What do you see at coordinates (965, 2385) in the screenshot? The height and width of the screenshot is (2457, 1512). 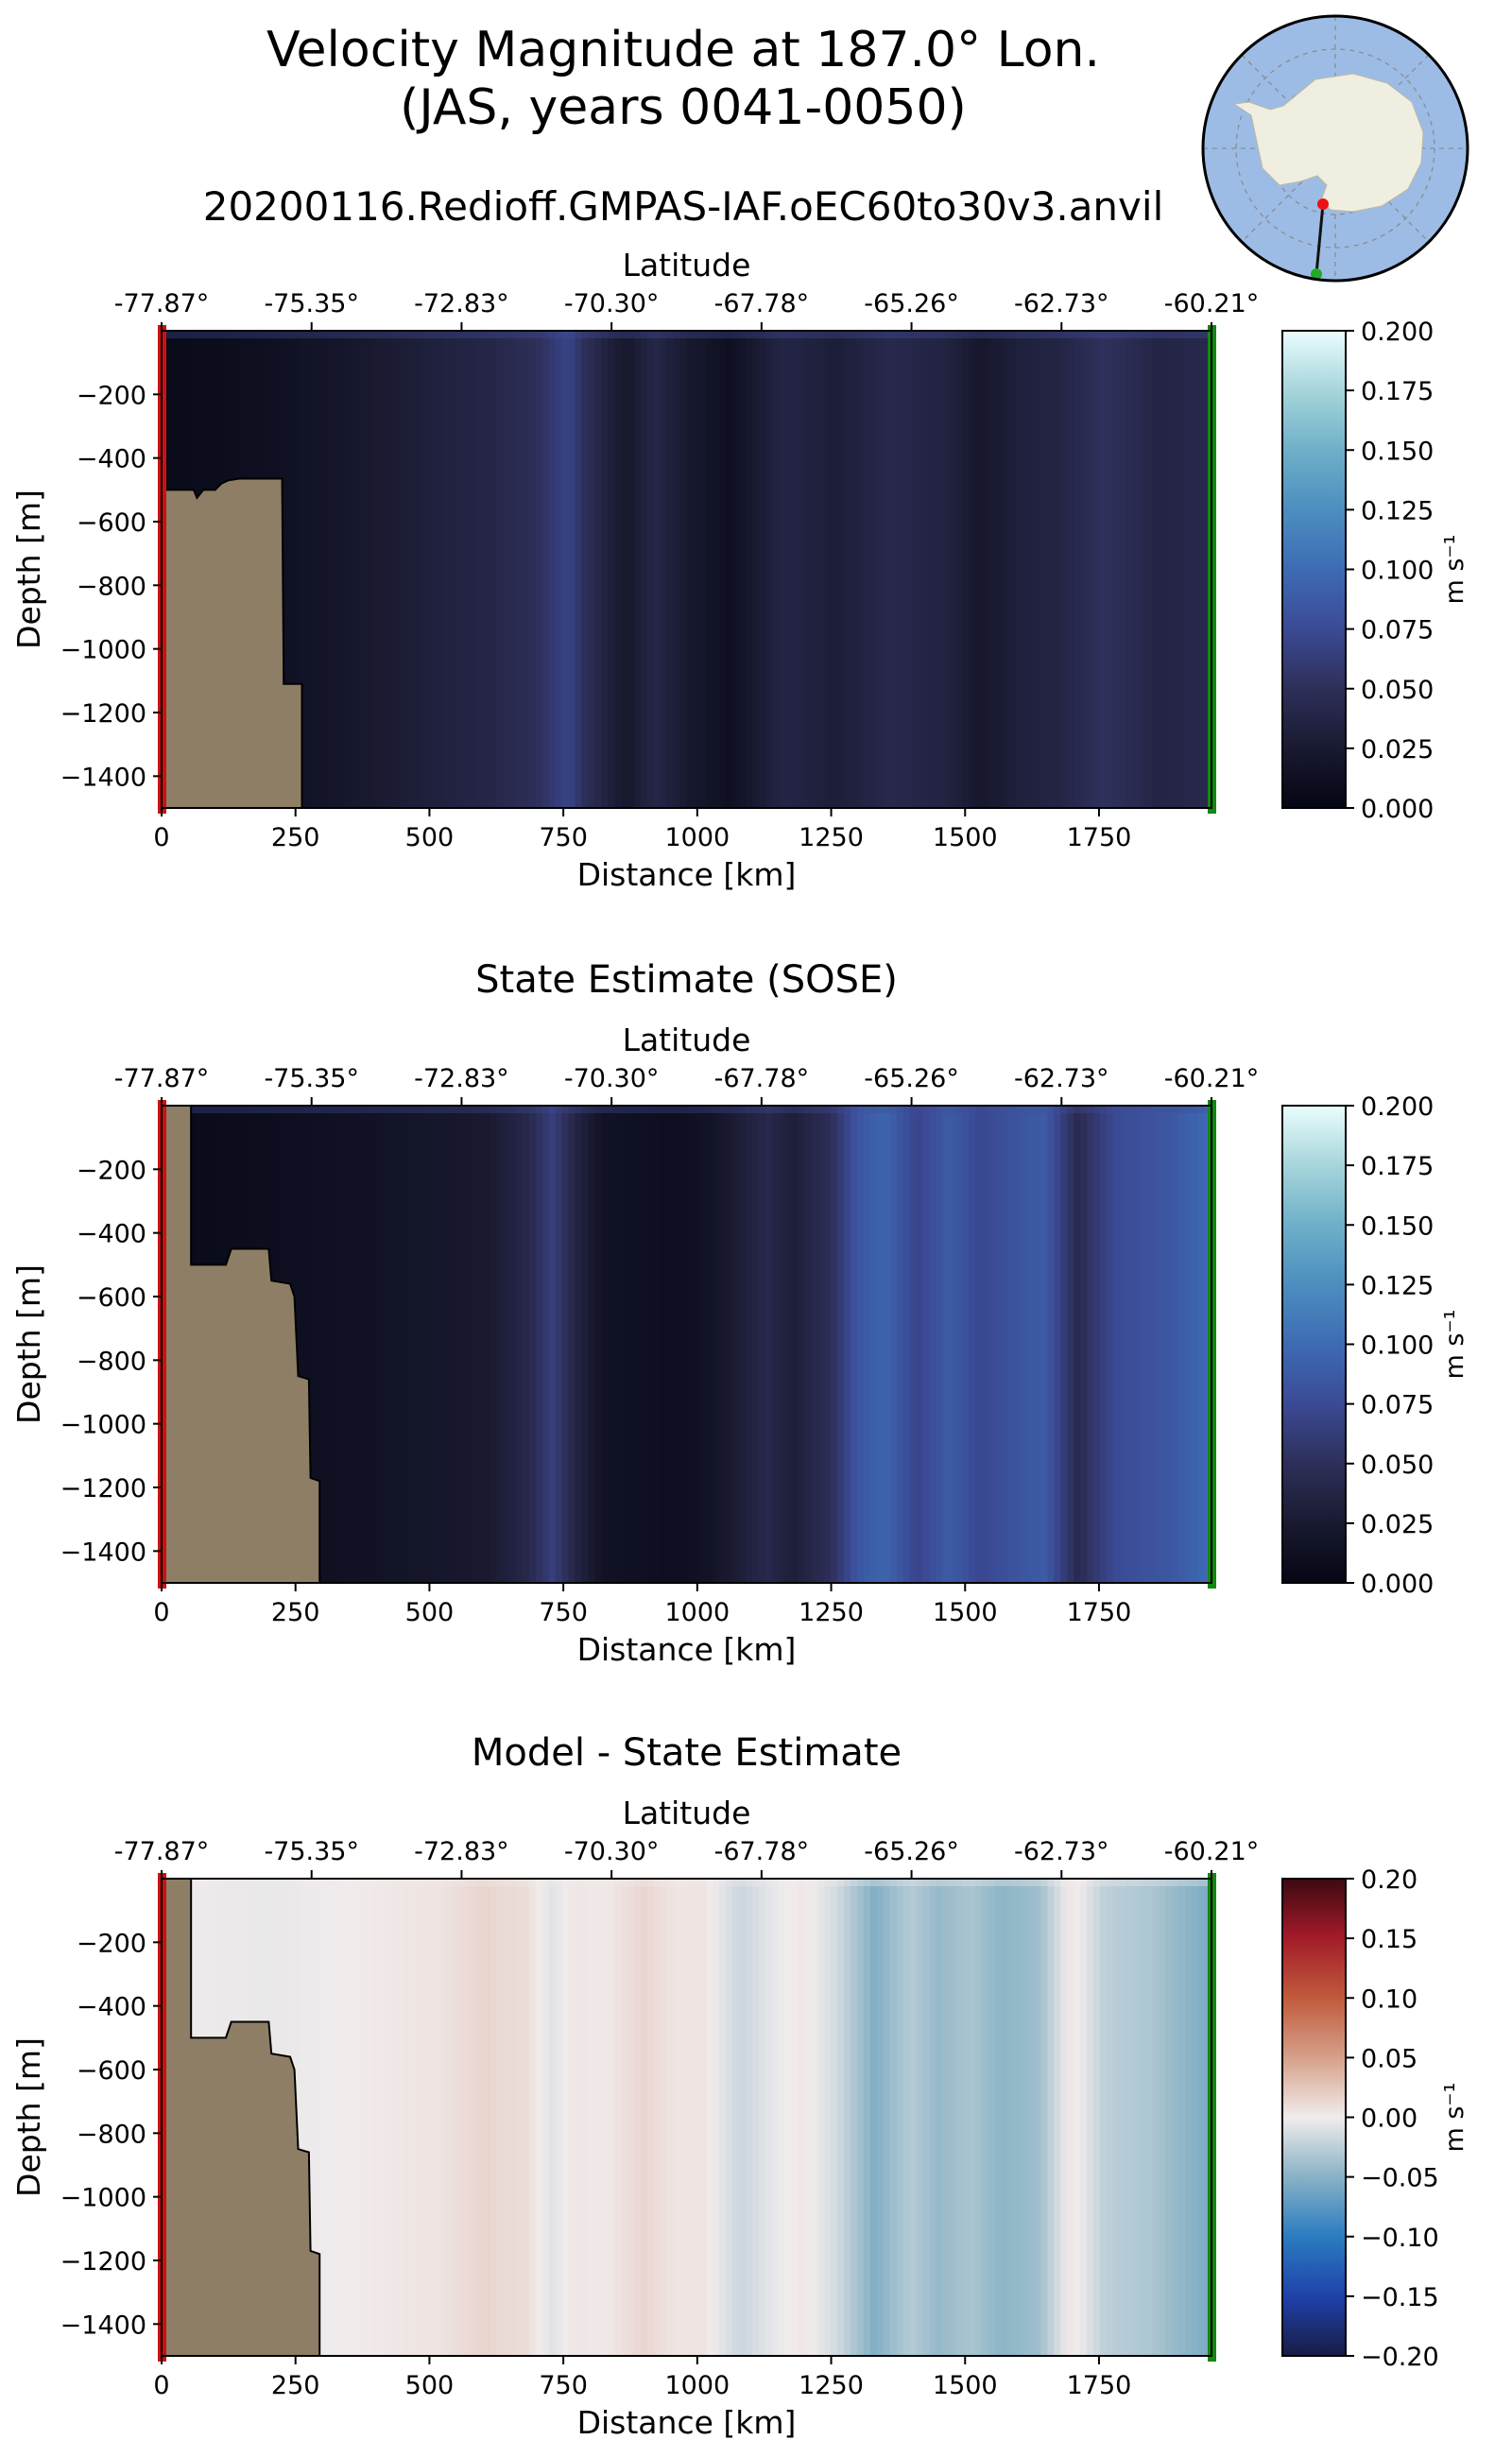 I see `x-tick-label: 1500` at bounding box center [965, 2385].